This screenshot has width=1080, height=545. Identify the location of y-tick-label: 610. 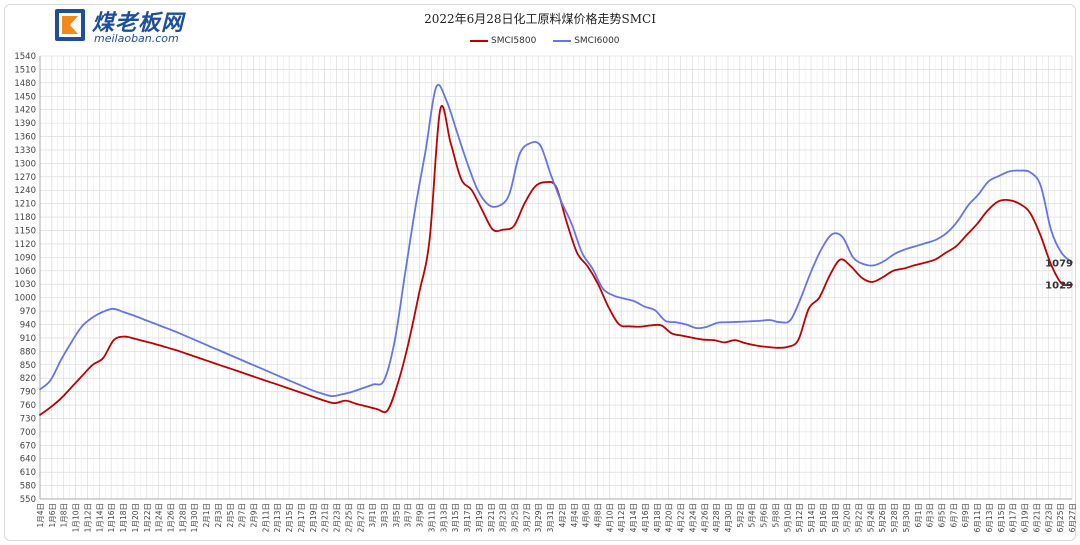
(28, 473).